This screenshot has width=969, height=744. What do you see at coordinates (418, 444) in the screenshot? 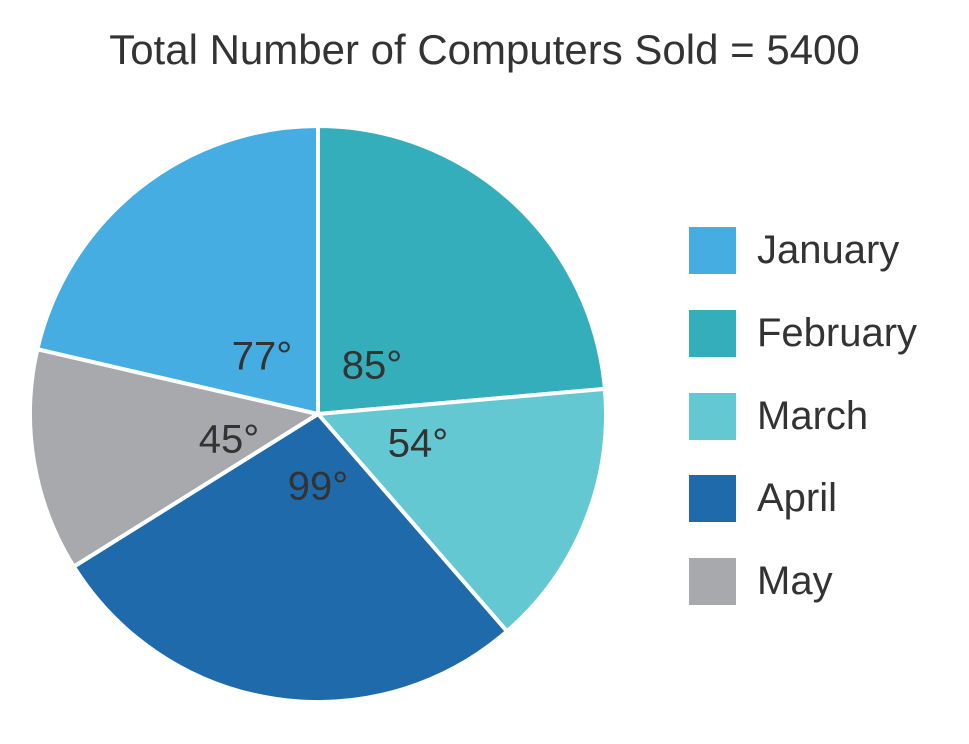
I see `slice-label-march: 54°` at bounding box center [418, 444].